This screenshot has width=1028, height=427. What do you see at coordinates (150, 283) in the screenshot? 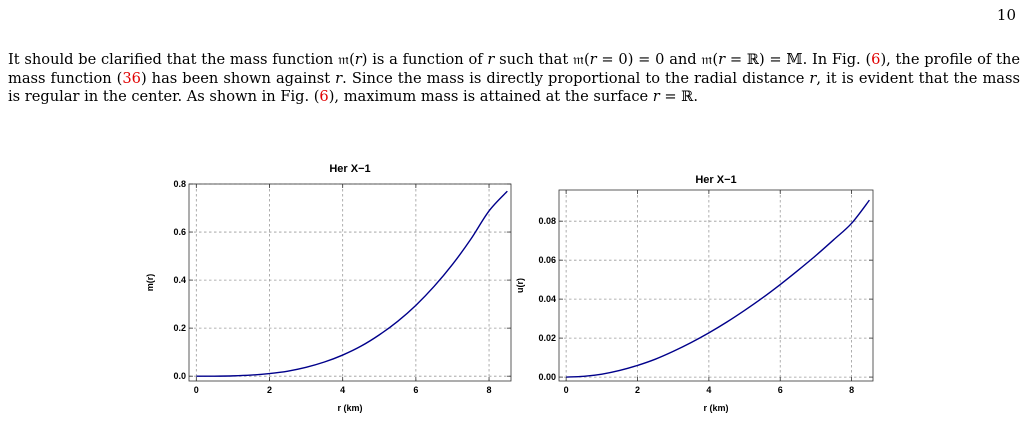
I see `y-axis-label: m(r)` at bounding box center [150, 283].